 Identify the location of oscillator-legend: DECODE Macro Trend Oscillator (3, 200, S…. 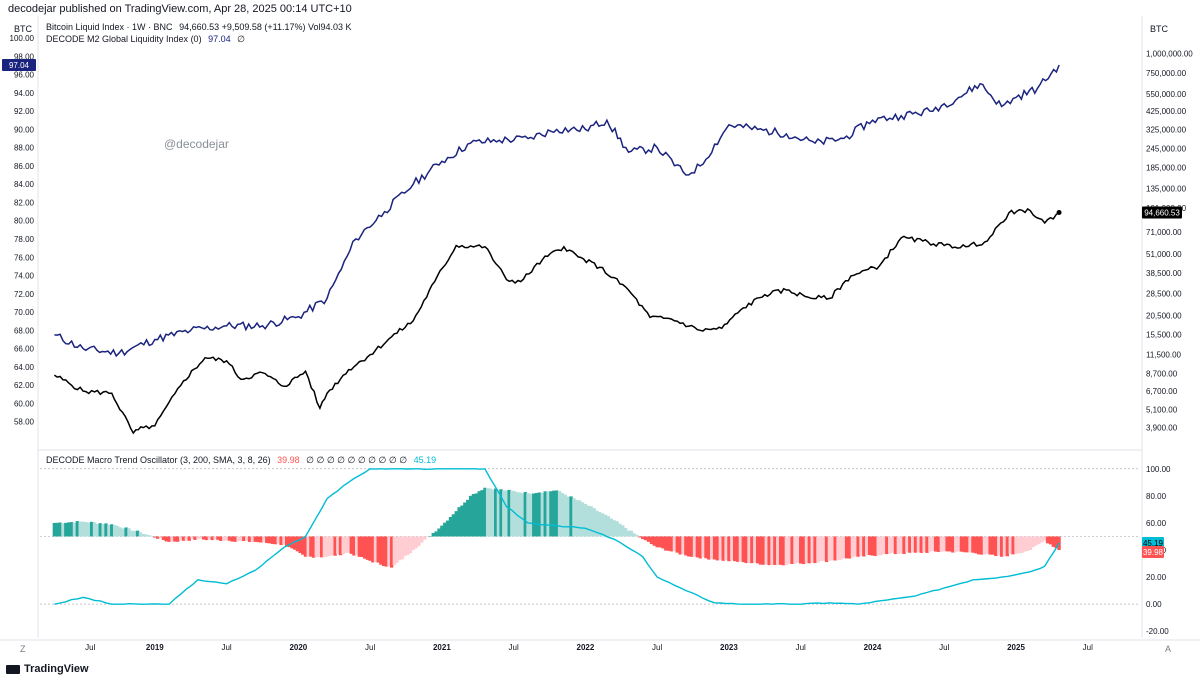
(241, 460).